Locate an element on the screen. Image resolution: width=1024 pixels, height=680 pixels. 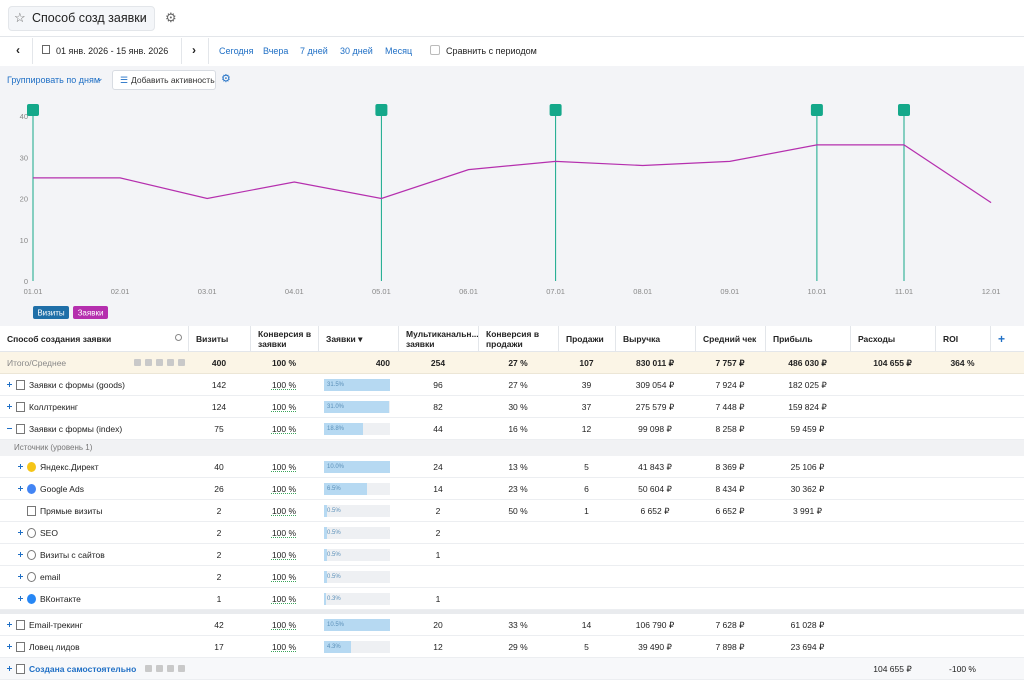
table-cell: 24 is located at coordinates (438, 467).